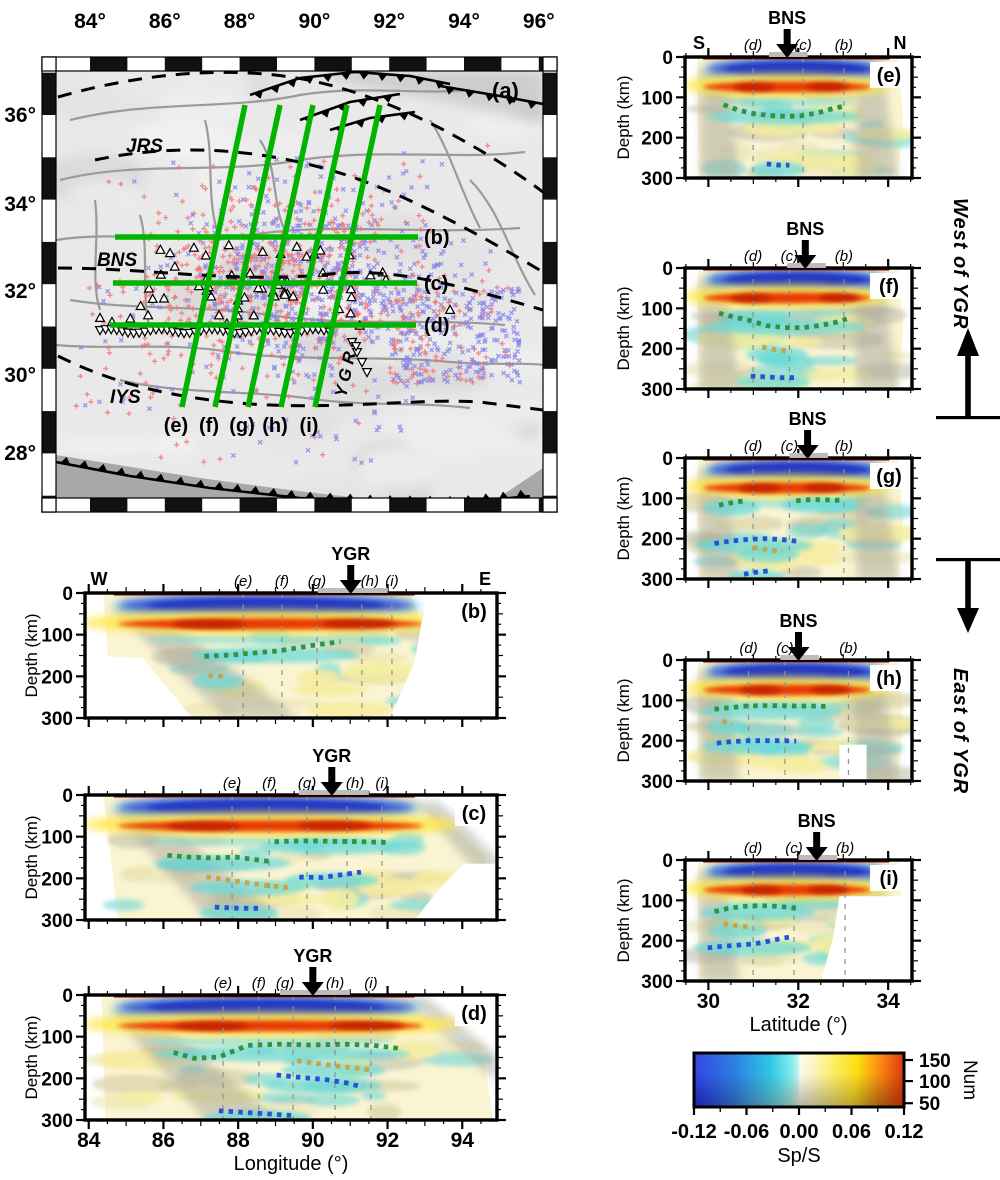 This screenshot has width=1000, height=1180. I want to click on profile-label-ns: (e), so click(176, 426).